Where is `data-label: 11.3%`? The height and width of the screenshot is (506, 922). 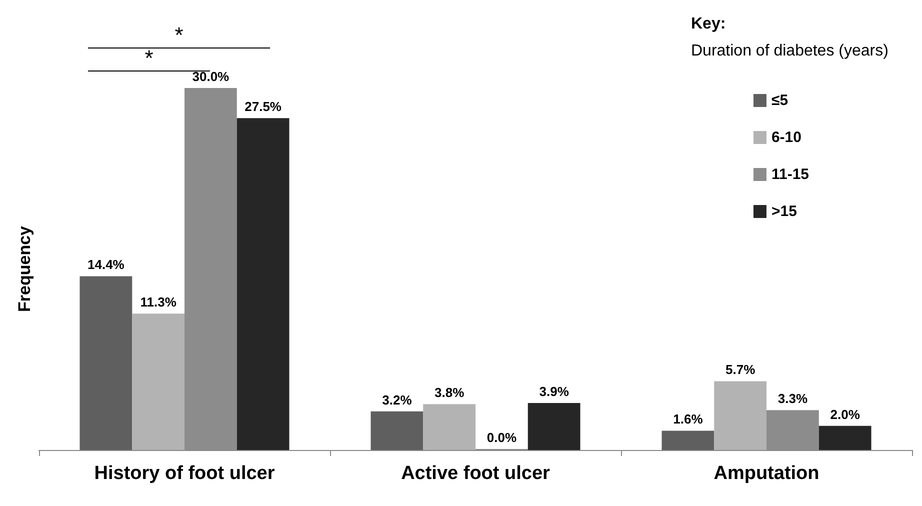 data-label: 11.3% is located at coordinates (158, 302).